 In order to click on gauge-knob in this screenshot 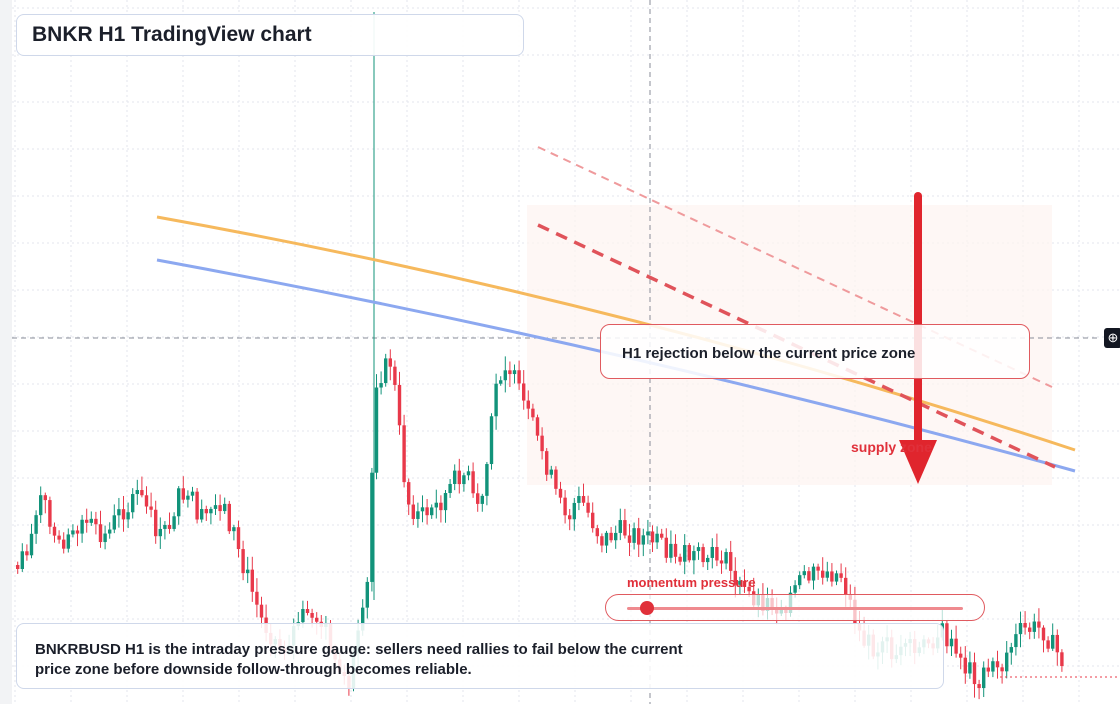, I will do `click(647, 608)`.